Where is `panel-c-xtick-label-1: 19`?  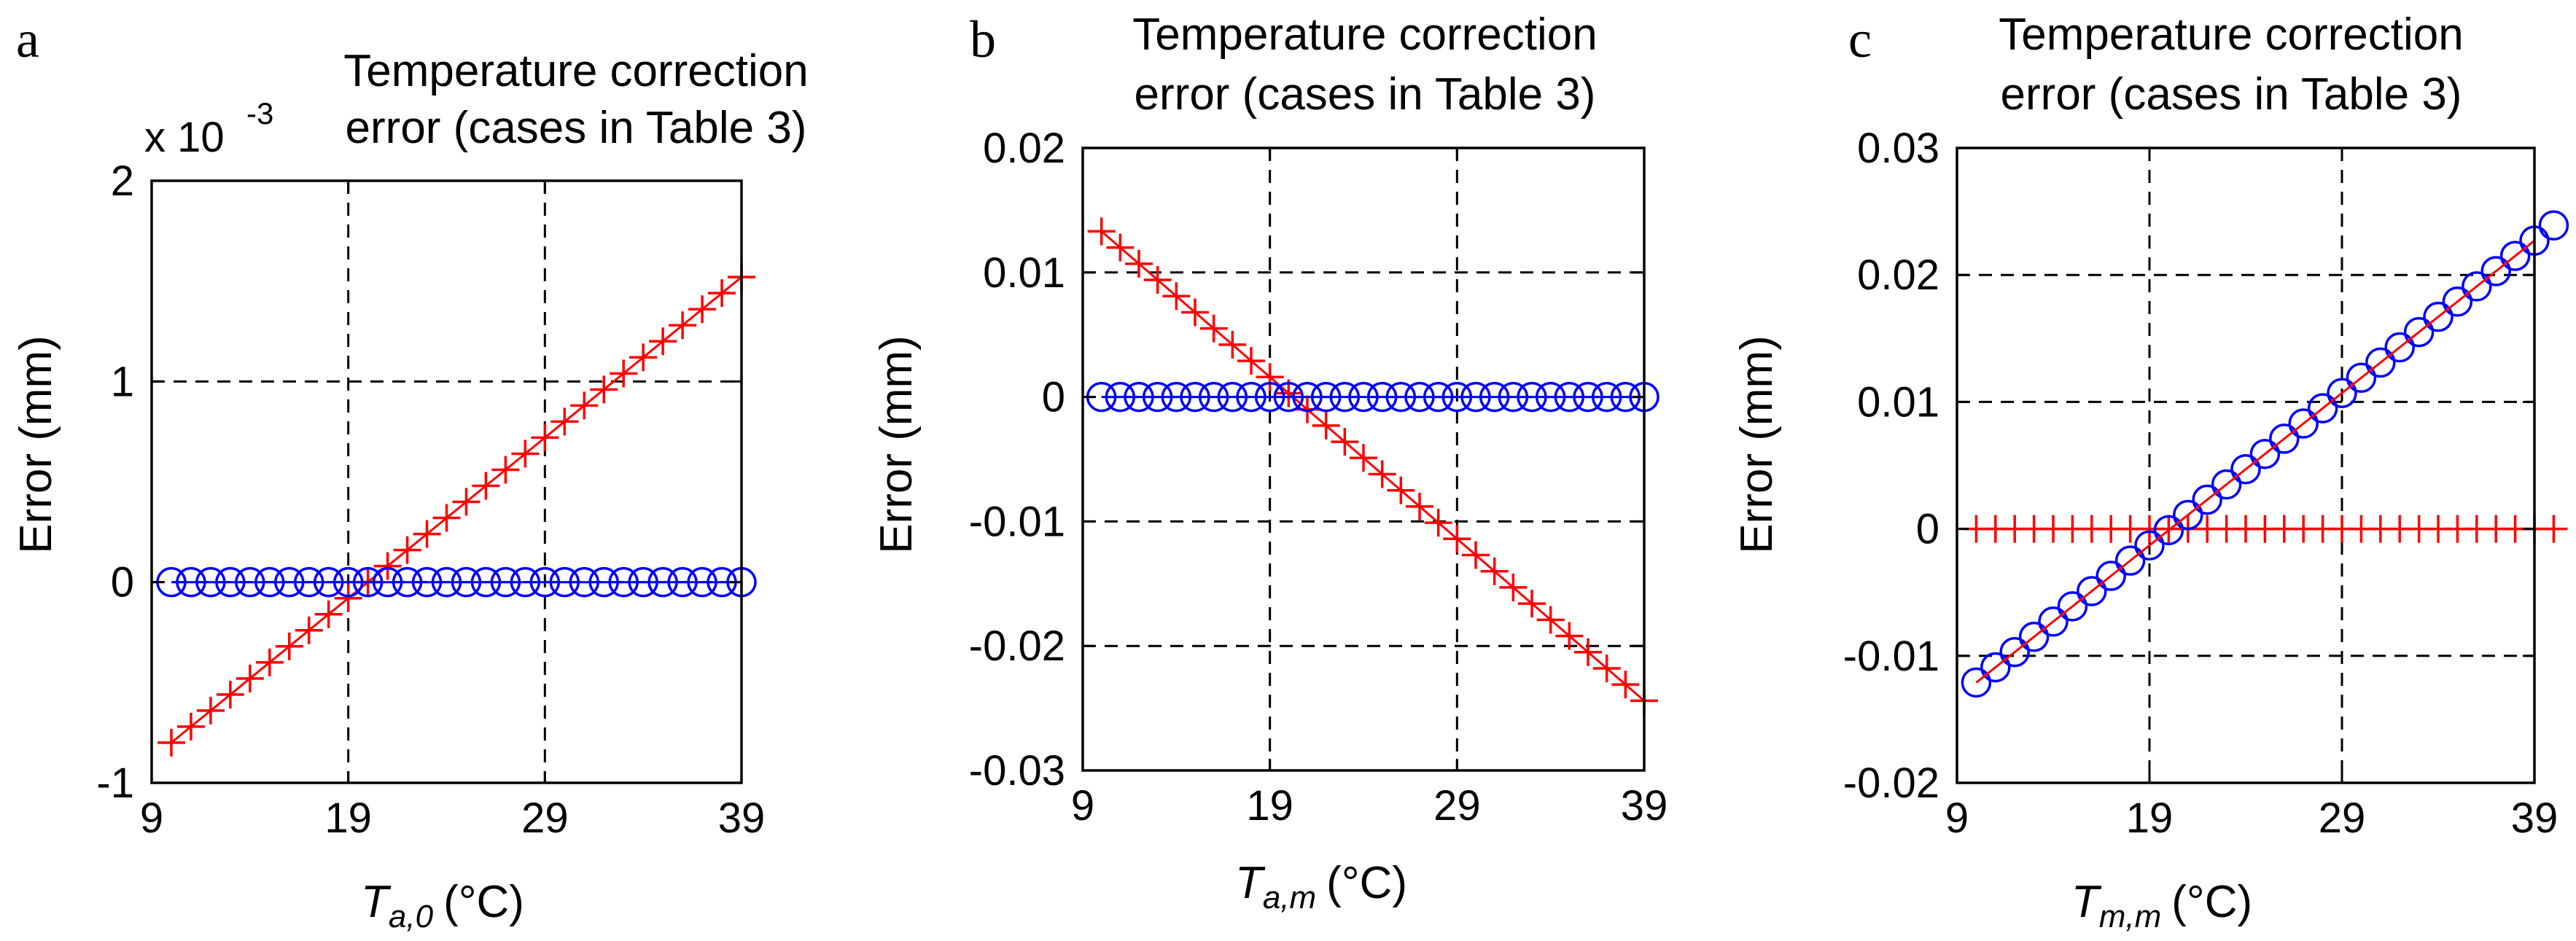 panel-c-xtick-label-1: 19 is located at coordinates (2150, 818).